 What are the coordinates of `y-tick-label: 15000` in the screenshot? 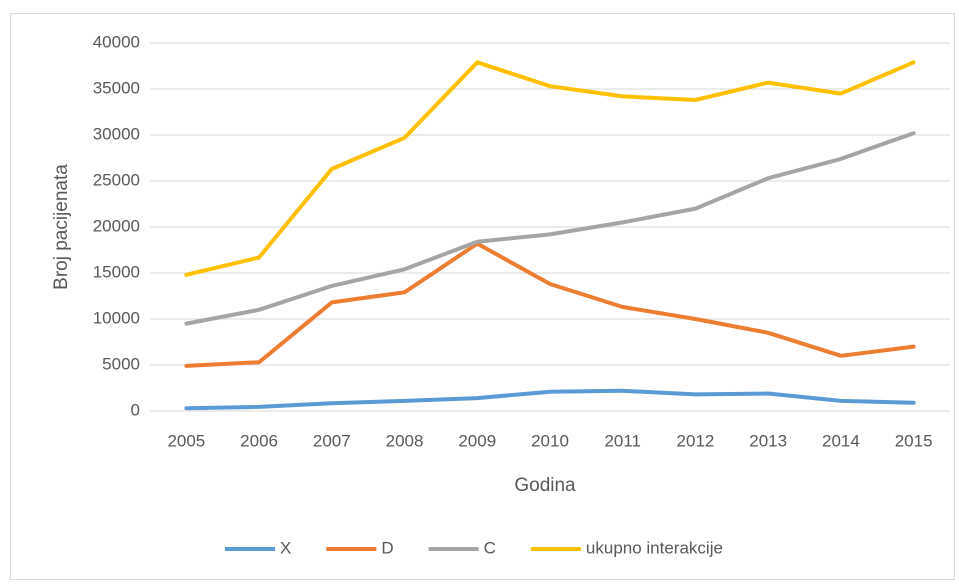 It's located at (116, 271).